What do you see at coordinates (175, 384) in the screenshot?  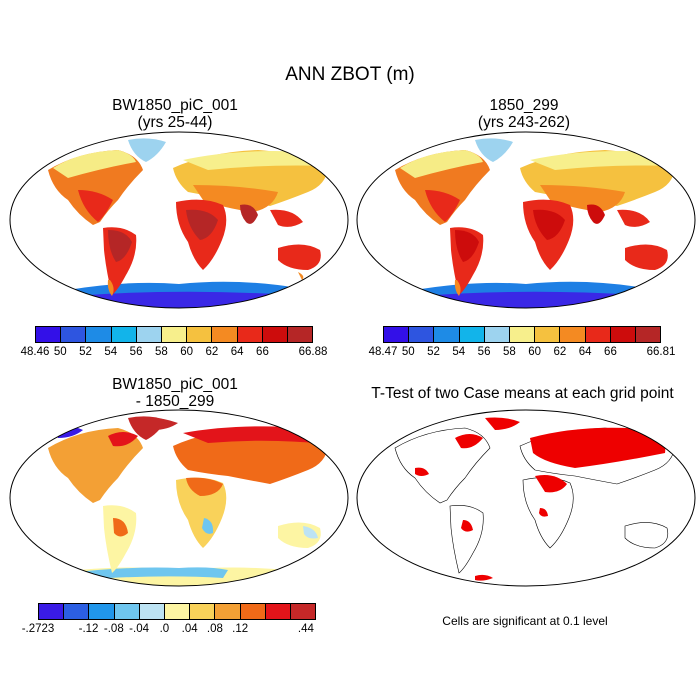 I see `panel-3-title-line1: BW1850_piC_001` at bounding box center [175, 384].